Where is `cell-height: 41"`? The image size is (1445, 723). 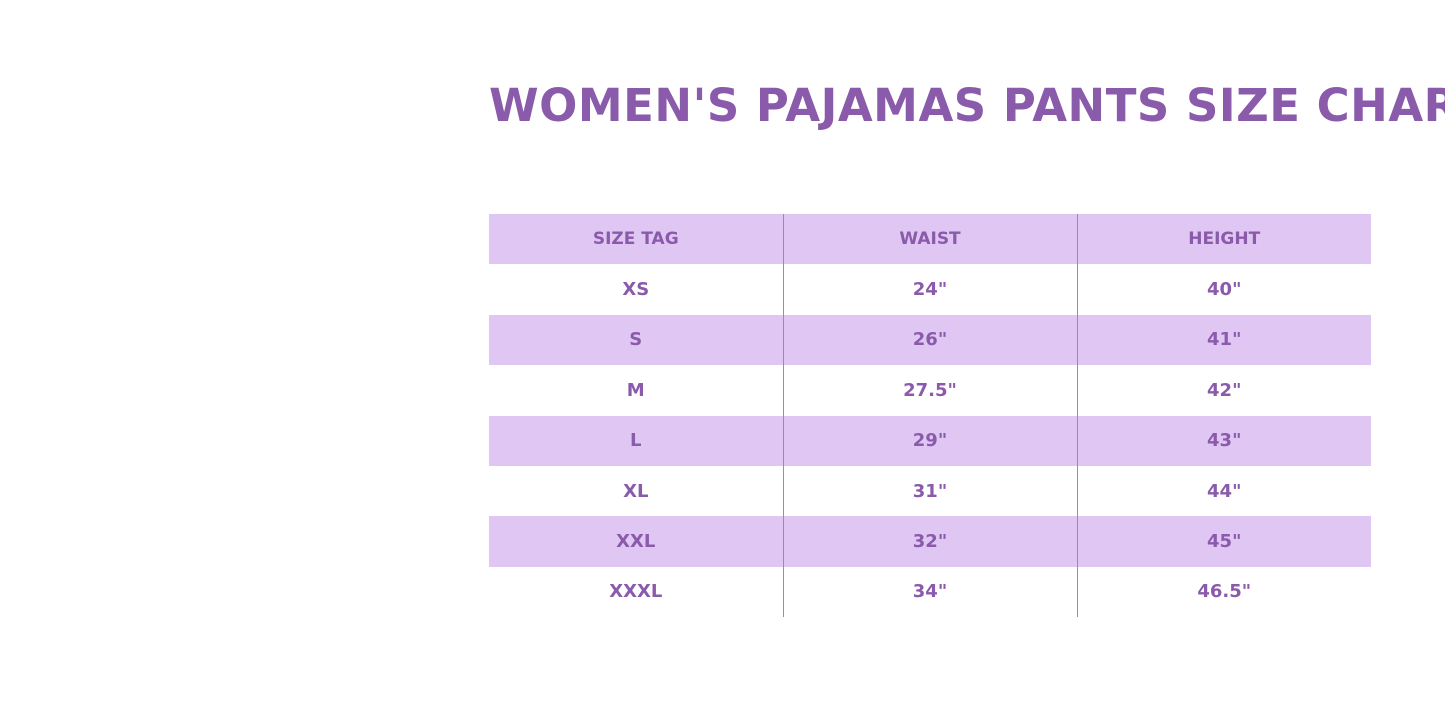
cell-height: 41" is located at coordinates (1223, 340).